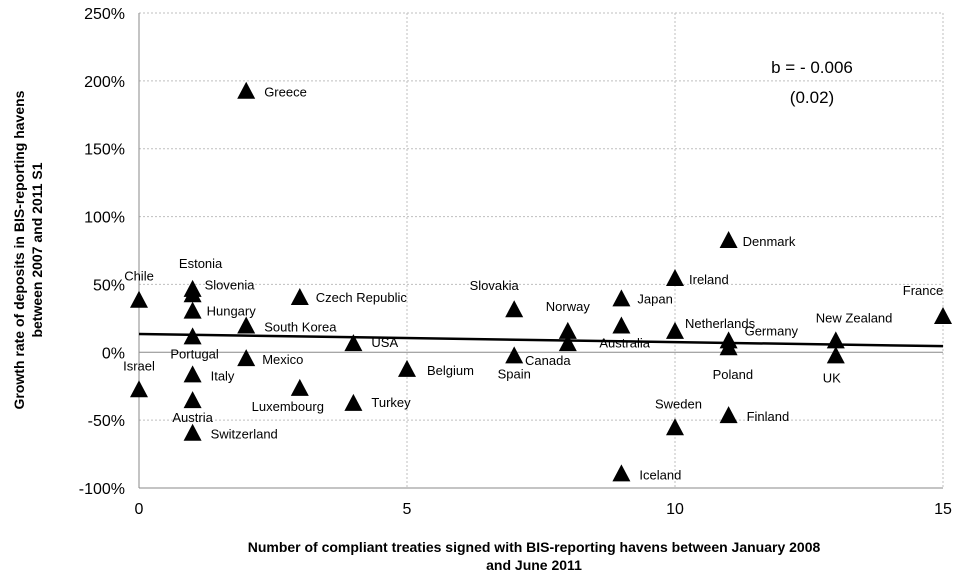 This screenshot has width=957, height=578. What do you see at coordinates (660, 474) in the screenshot?
I see `point-label: Iceland` at bounding box center [660, 474].